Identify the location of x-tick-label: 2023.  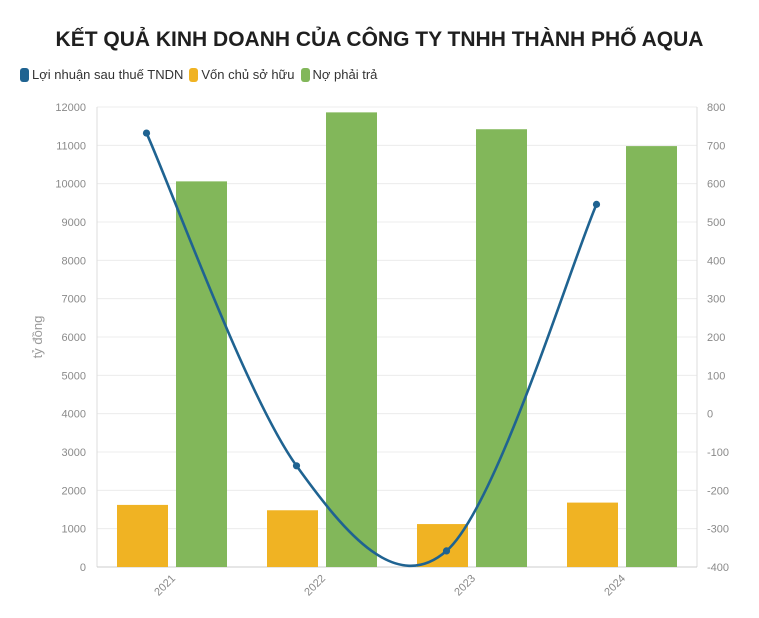
(465, 586).